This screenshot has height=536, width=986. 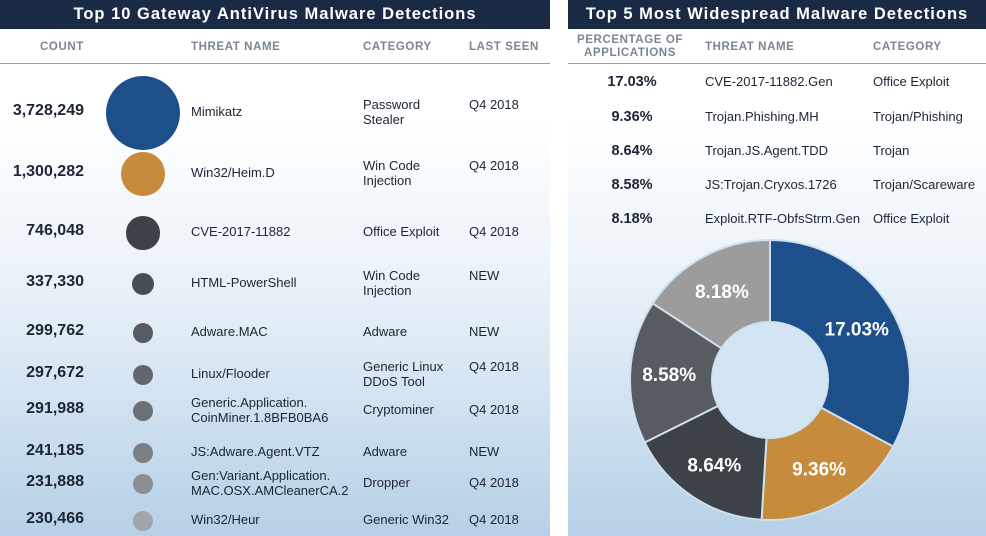 I want to click on threat-category: Trojan/Scareware, so click(x=924, y=184).